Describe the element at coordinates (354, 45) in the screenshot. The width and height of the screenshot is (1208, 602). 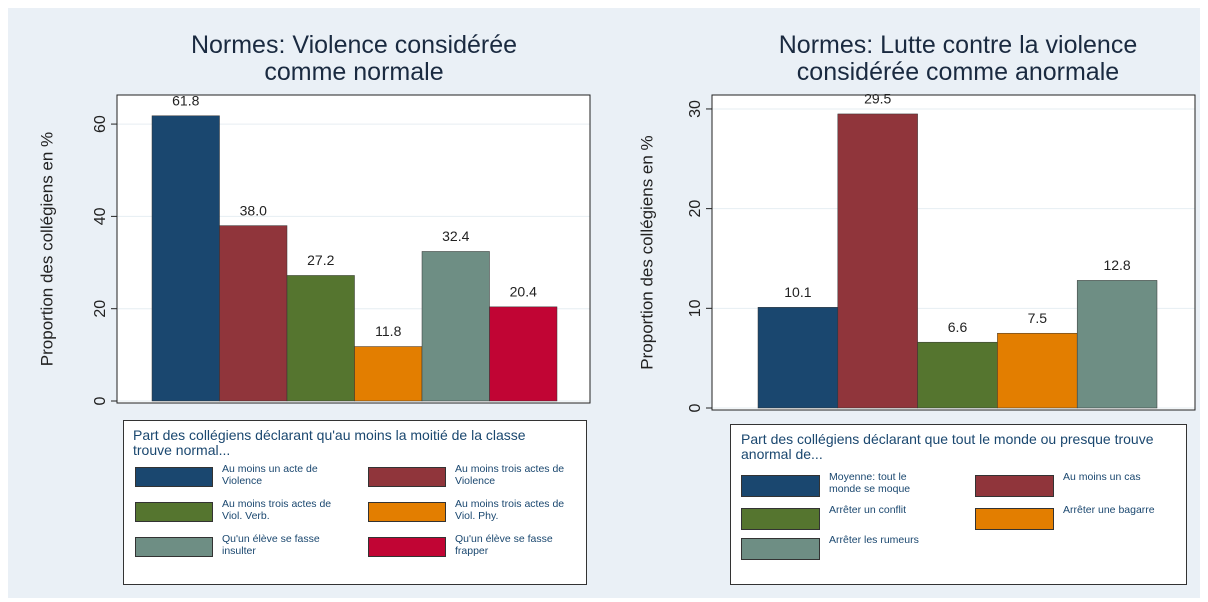
I see `chart-title: Normes: Violence considérée` at that location.